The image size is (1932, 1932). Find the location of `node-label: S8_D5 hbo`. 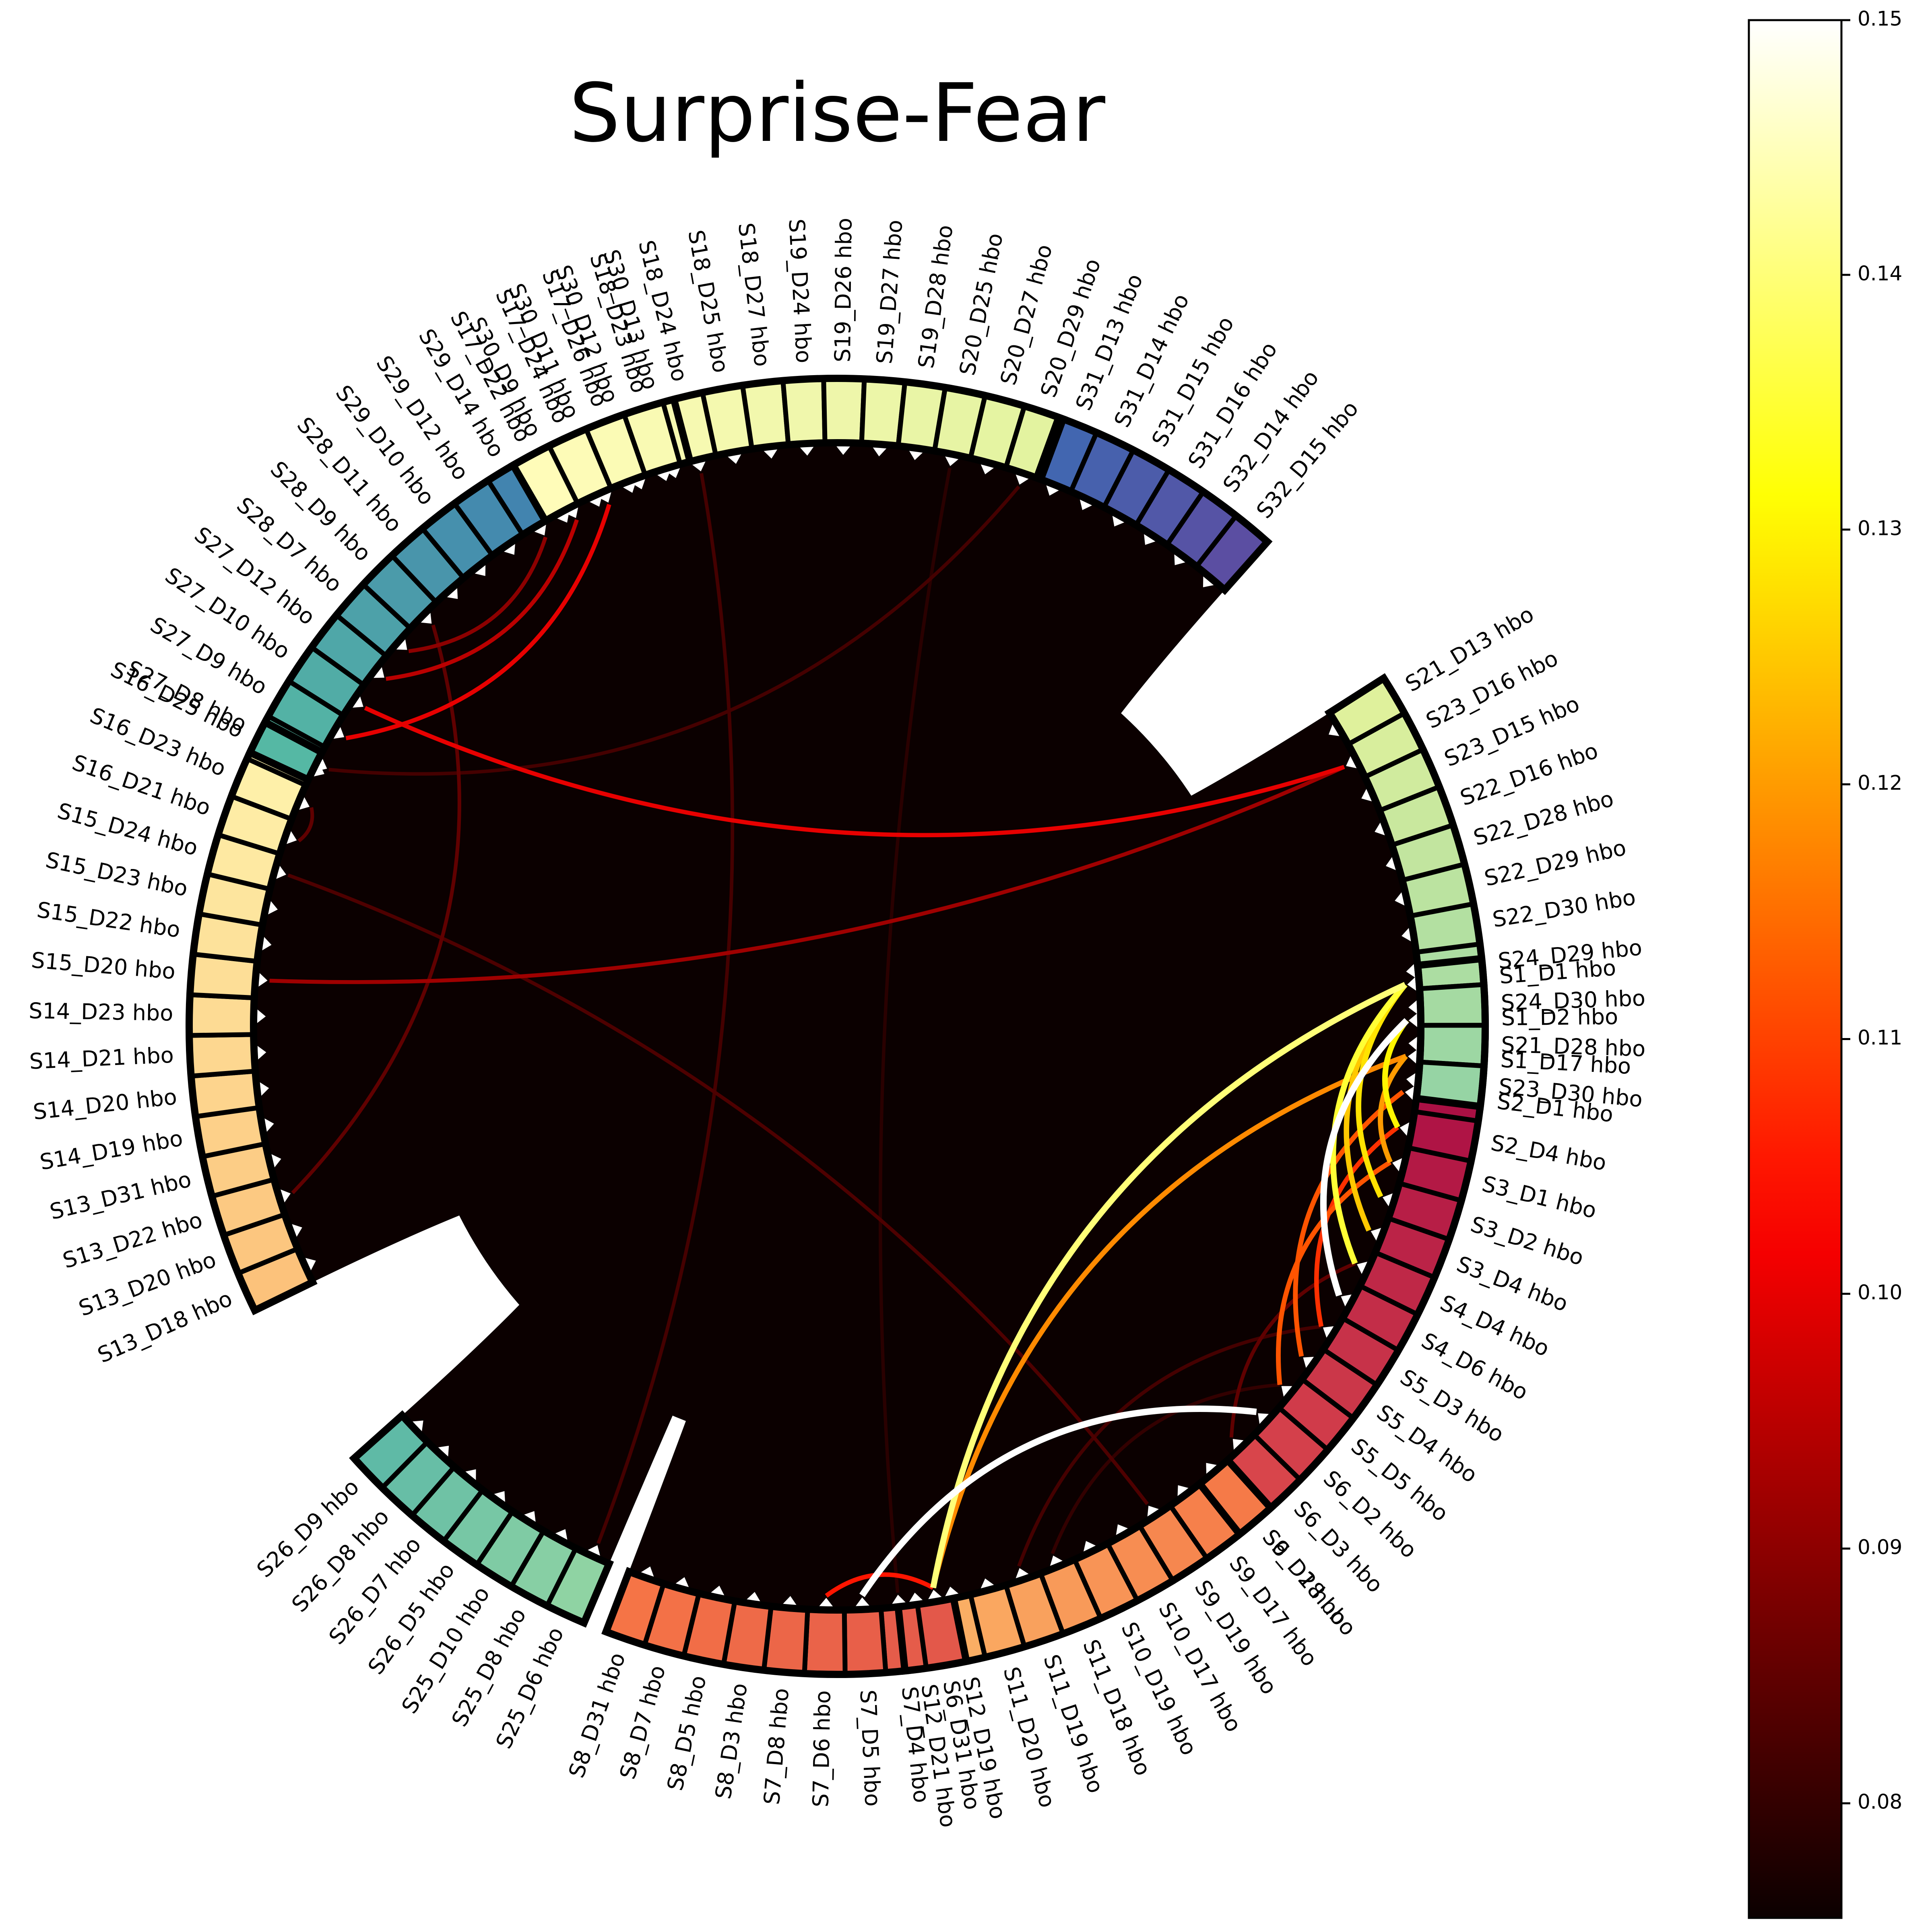

node-label: S8_D5 hbo is located at coordinates (686, 1733).